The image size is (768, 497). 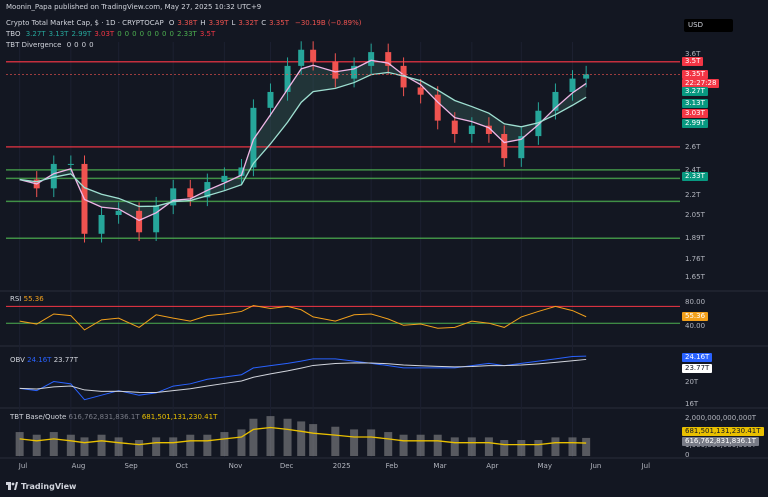 I want to click on price-tick: 2.6T, so click(x=693, y=146).